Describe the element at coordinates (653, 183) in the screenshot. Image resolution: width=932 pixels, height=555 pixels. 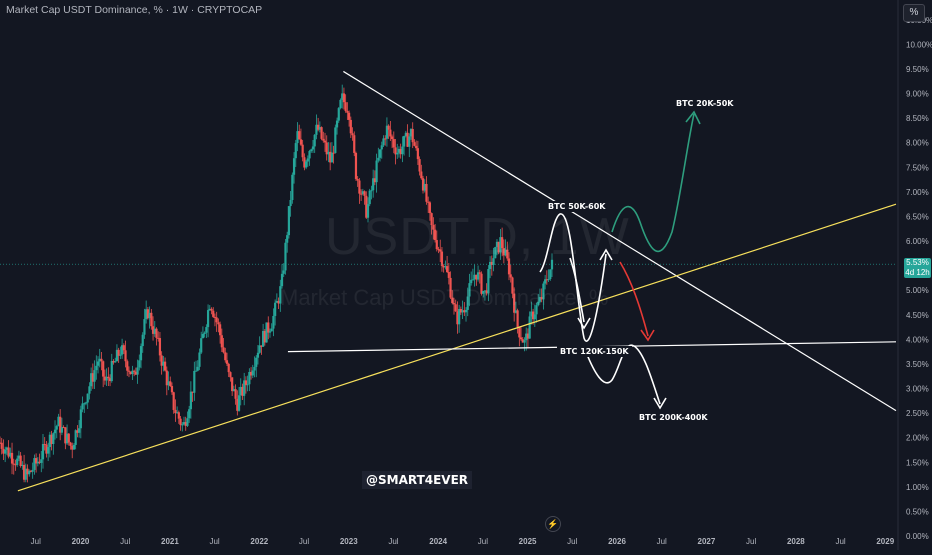
I see `green-scenario-arrow` at that location.